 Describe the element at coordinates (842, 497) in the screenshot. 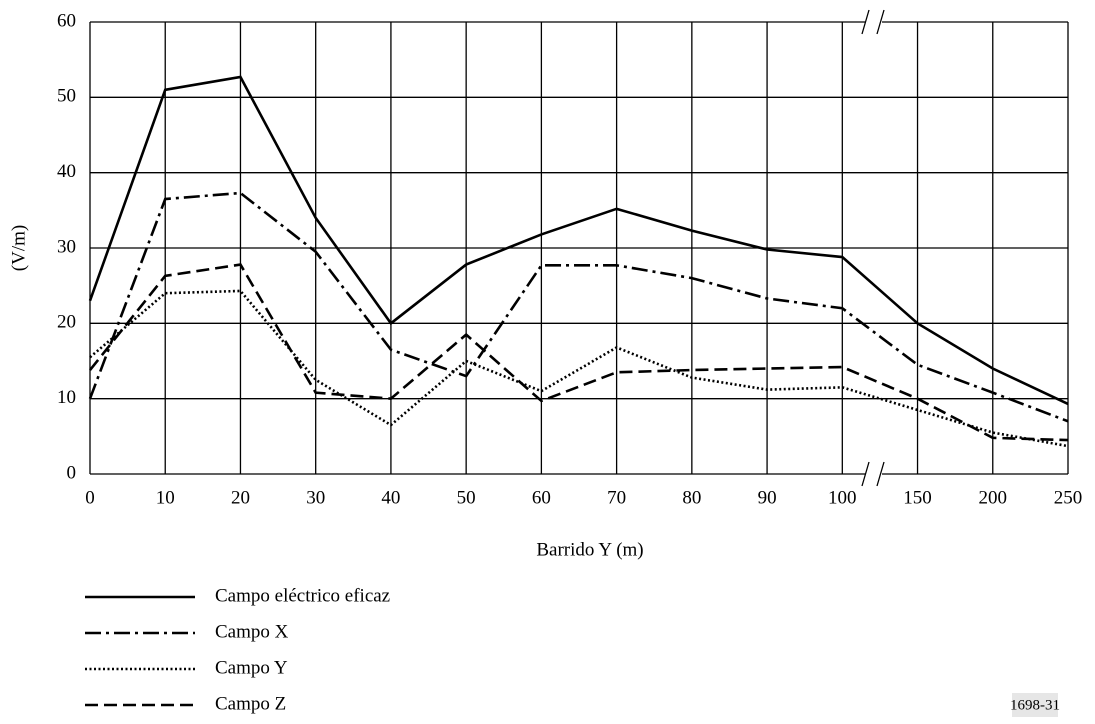

I see `x-tick-label: 100` at that location.